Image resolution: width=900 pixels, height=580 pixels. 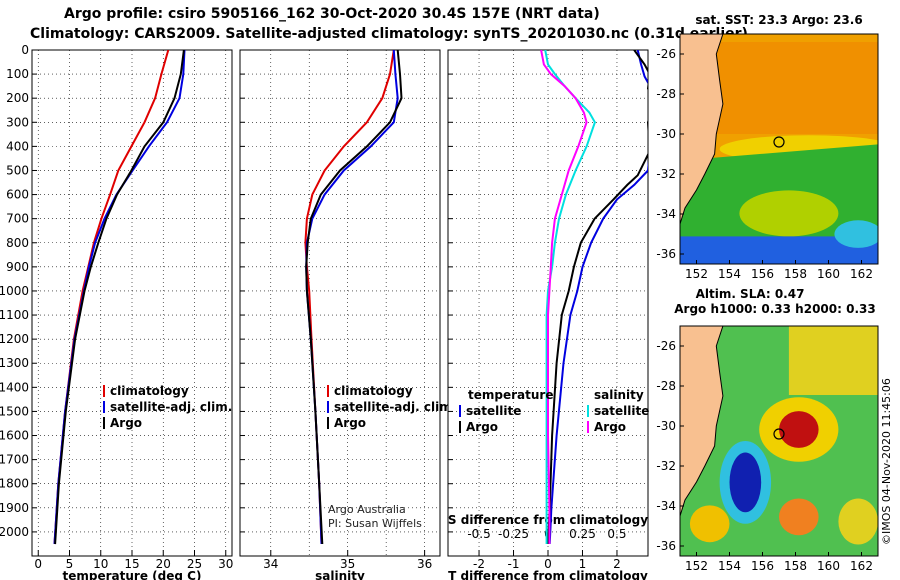 I want to click on x2-tick-label: 0.5, so click(x=616, y=534).